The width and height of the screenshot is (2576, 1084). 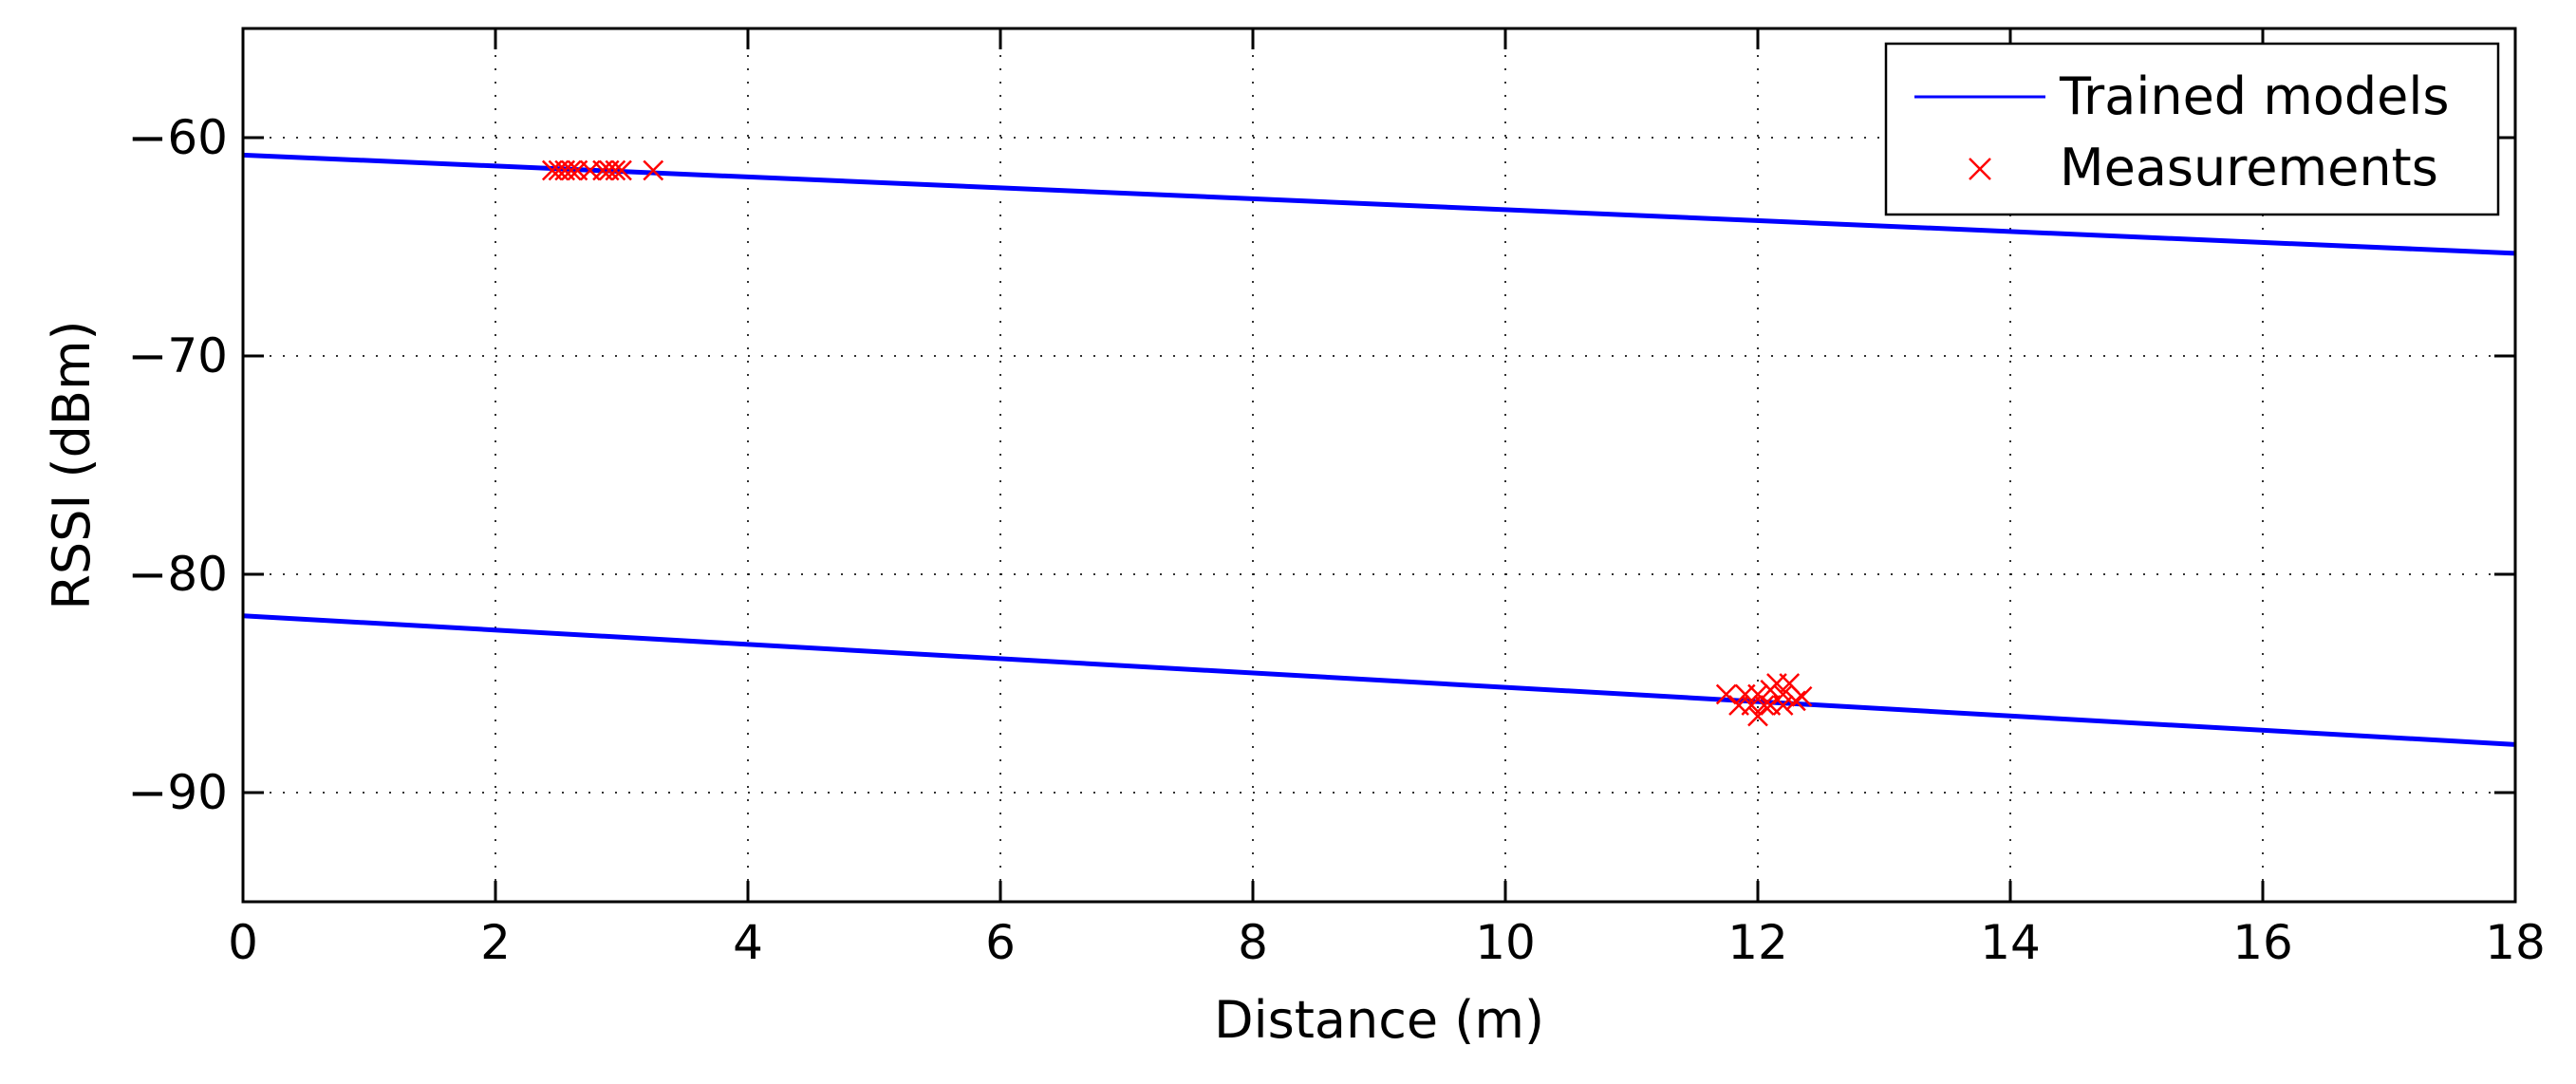 I want to click on y-tick-label: −60, so click(x=178, y=137).